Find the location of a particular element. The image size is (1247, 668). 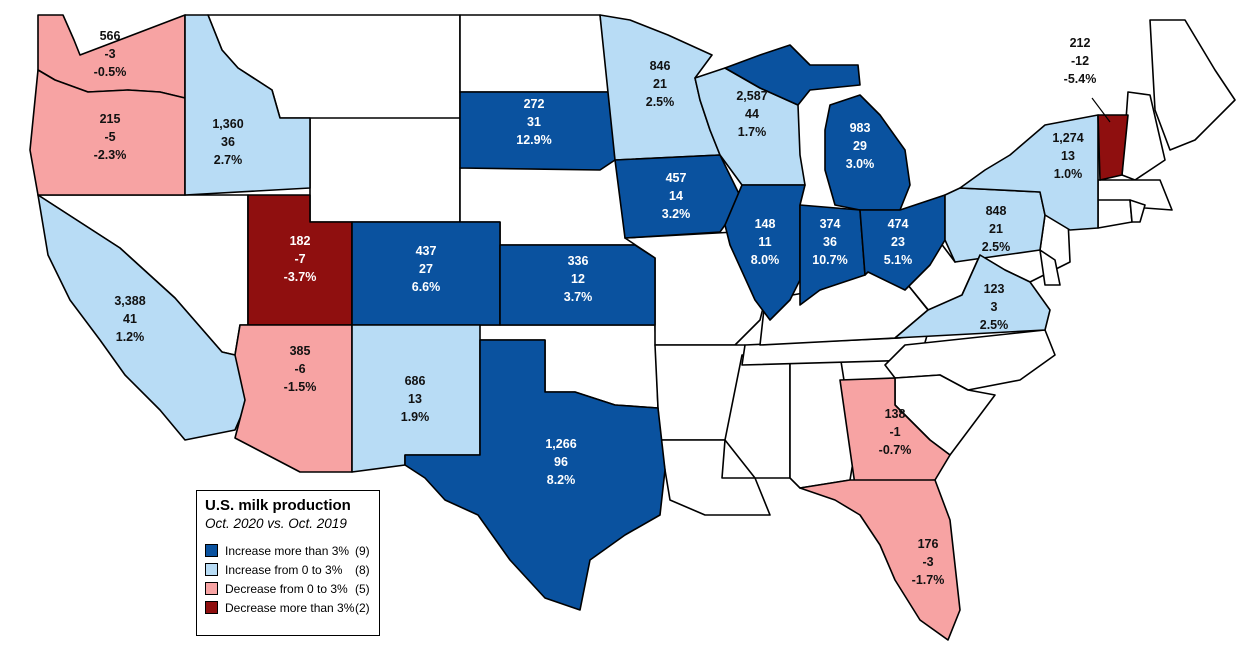

state-OR is located at coordinates (107, 132).